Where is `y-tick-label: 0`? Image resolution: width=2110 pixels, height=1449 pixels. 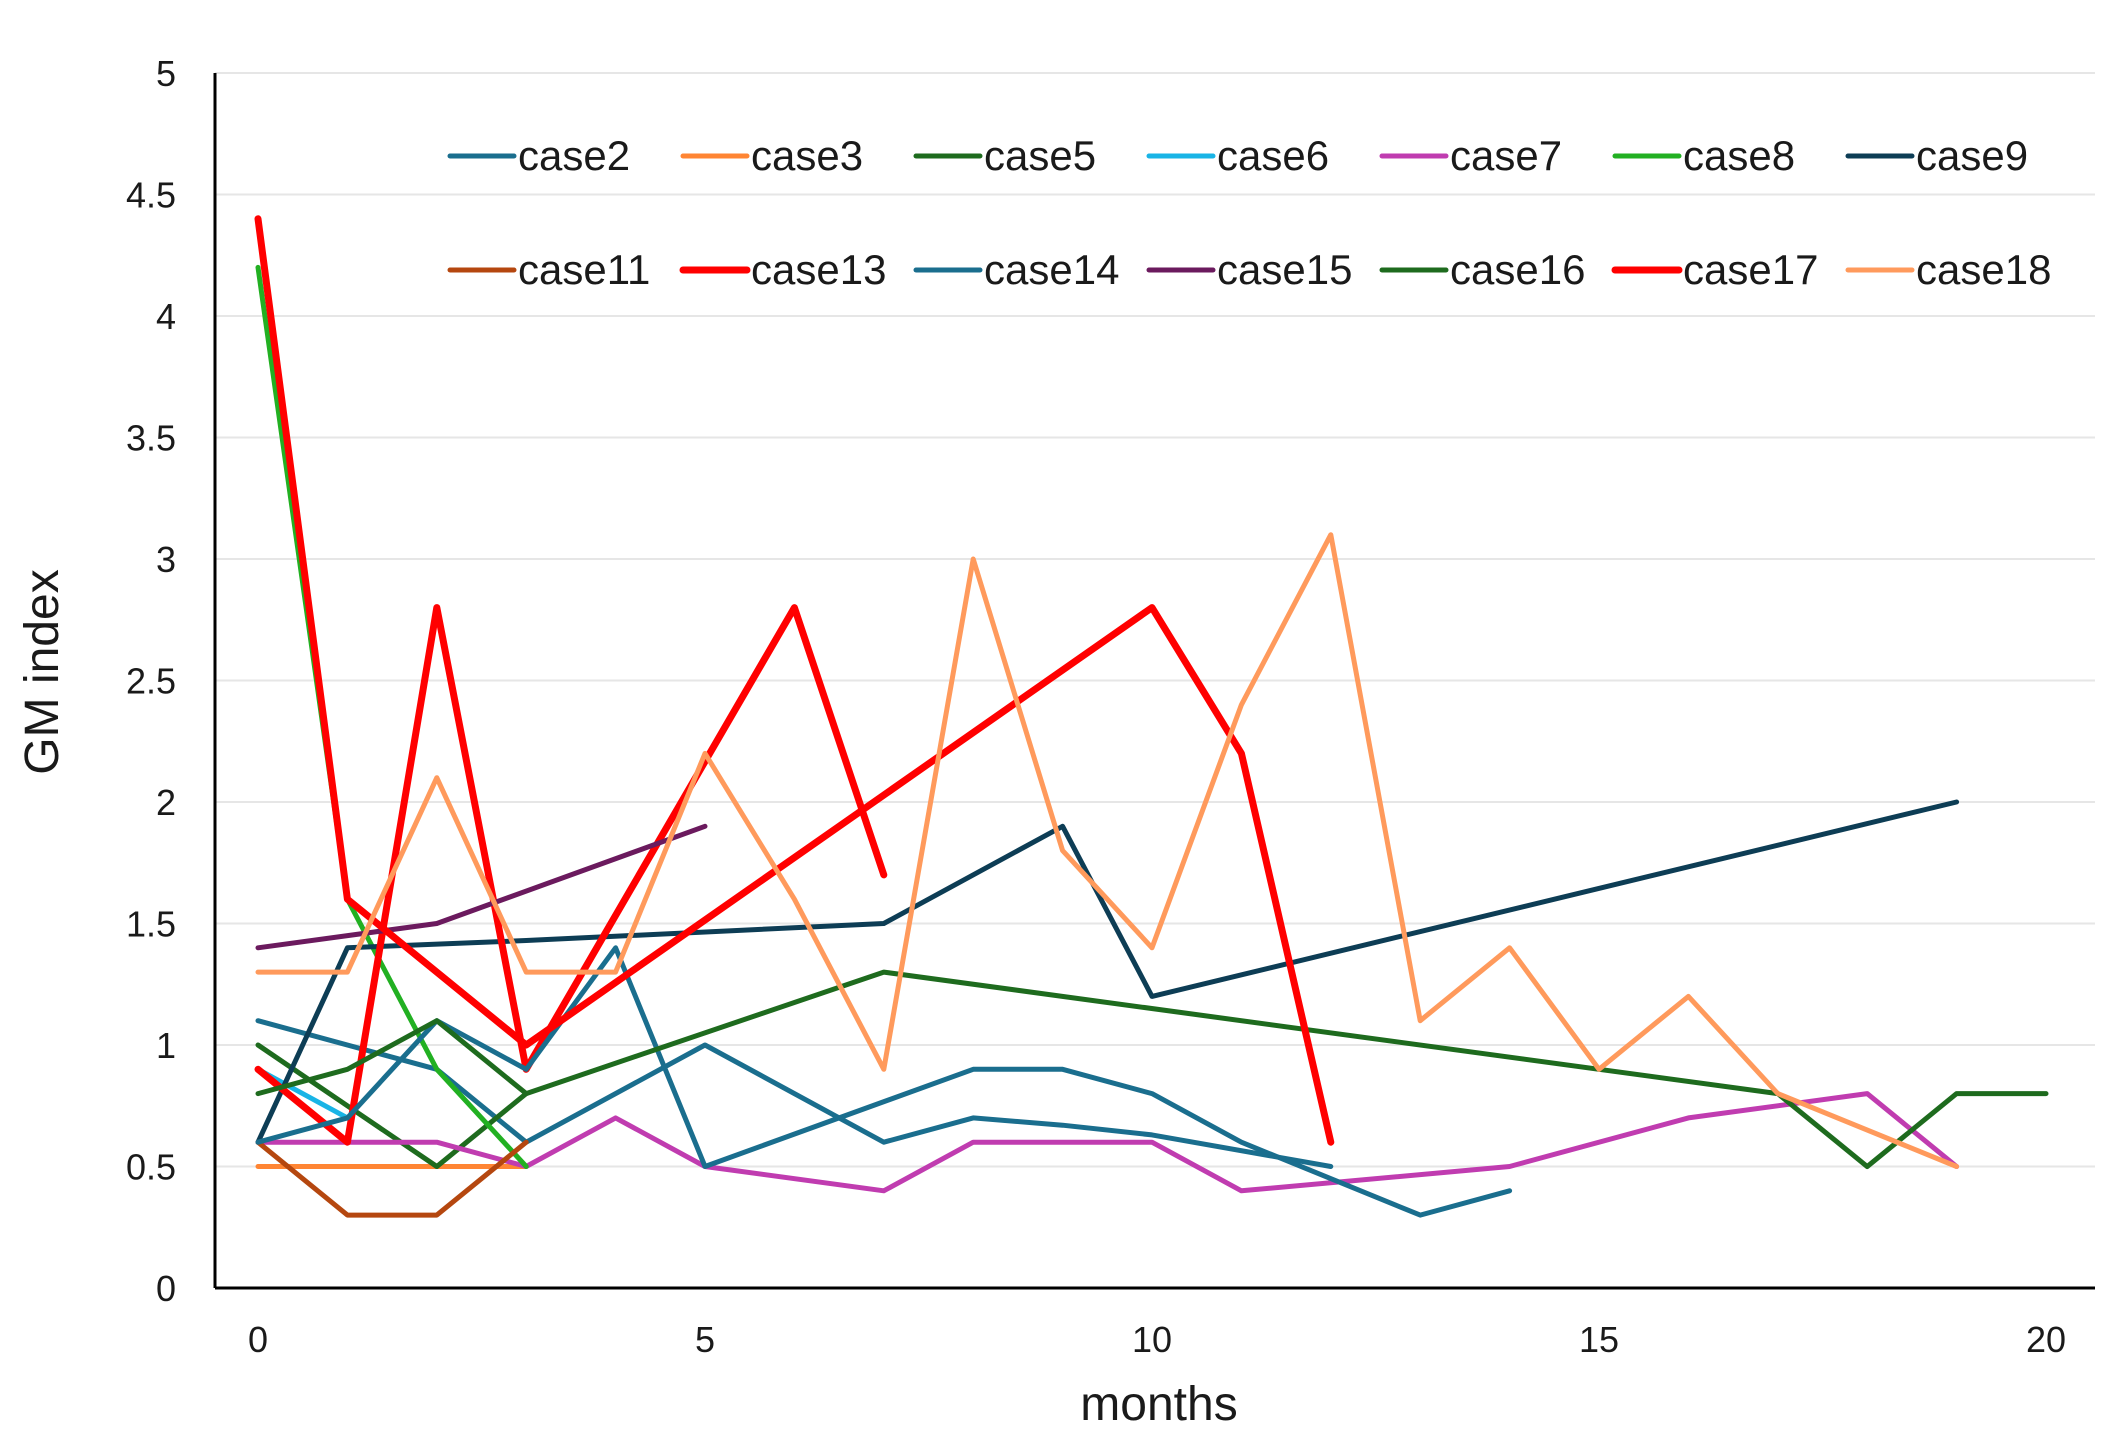
y-tick-label: 0 is located at coordinates (166, 1288).